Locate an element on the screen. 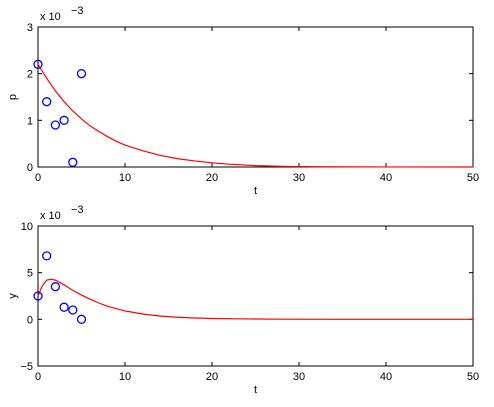  y-axis-label: y is located at coordinates (13, 296).